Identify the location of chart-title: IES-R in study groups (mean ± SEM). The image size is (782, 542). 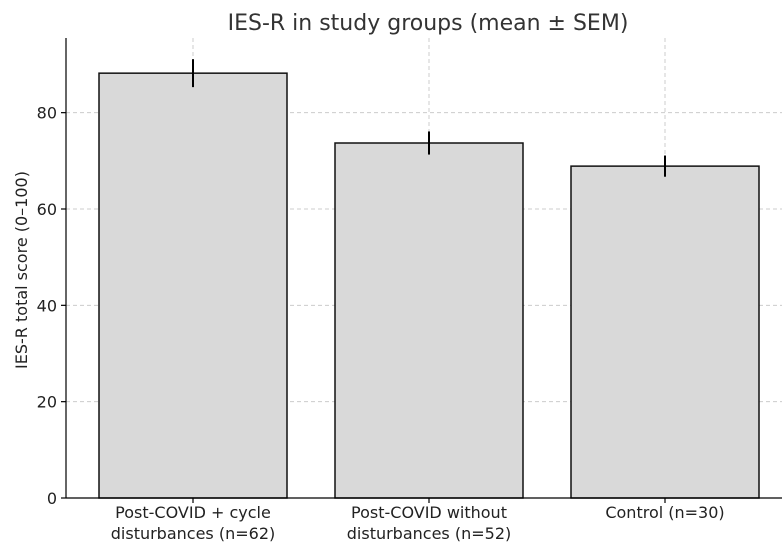
(428, 23).